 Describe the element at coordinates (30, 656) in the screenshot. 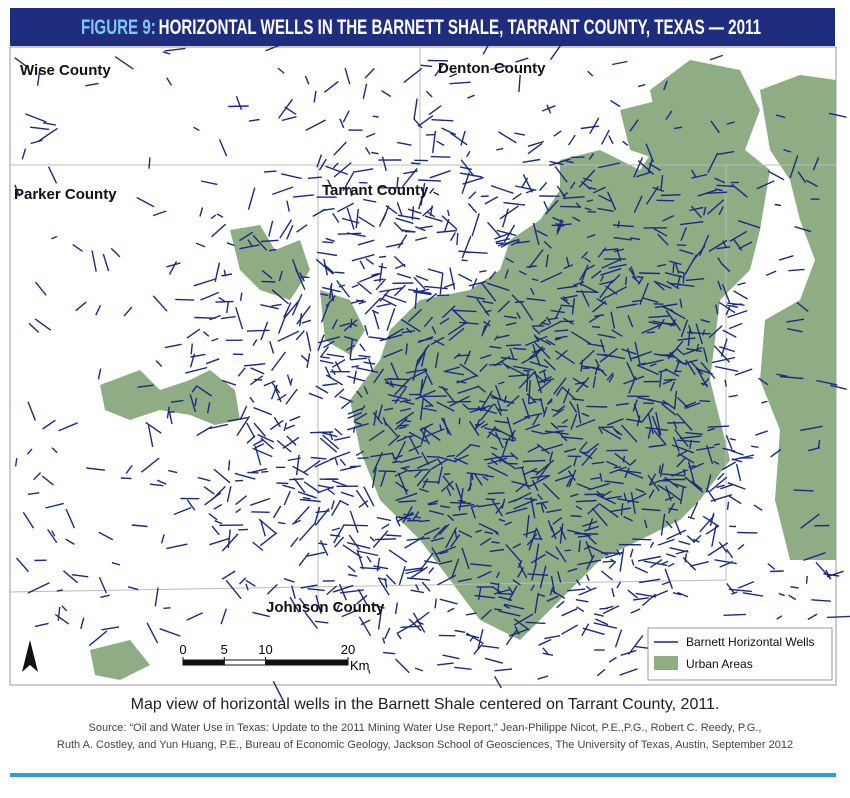

I see `north-arrow-shape` at that location.